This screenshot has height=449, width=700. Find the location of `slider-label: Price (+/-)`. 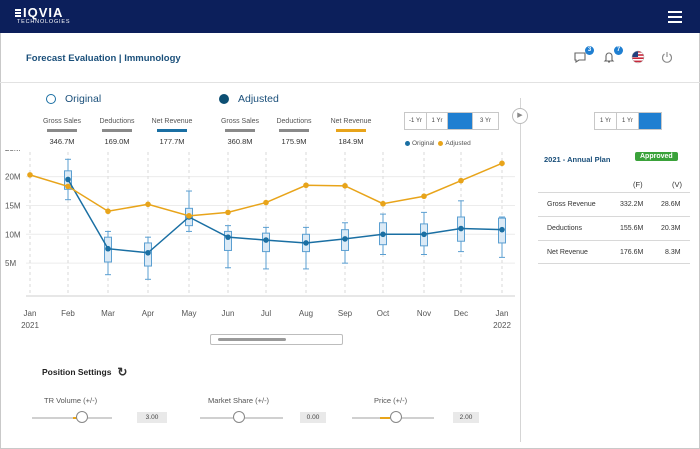

slider-label: Price (+/-) is located at coordinates (391, 400).